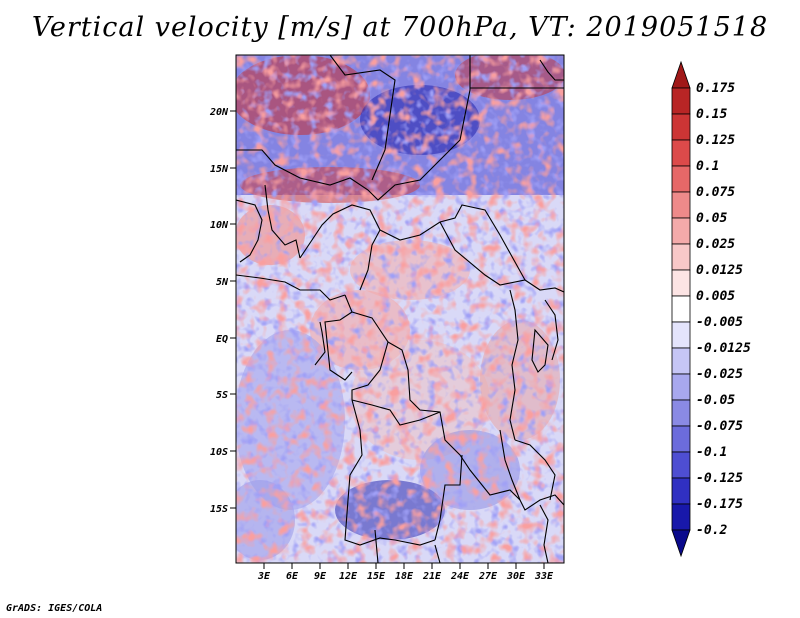  What do you see at coordinates (715, 88) in the screenshot?
I see `colorbar-label: 0.175` at bounding box center [715, 88].